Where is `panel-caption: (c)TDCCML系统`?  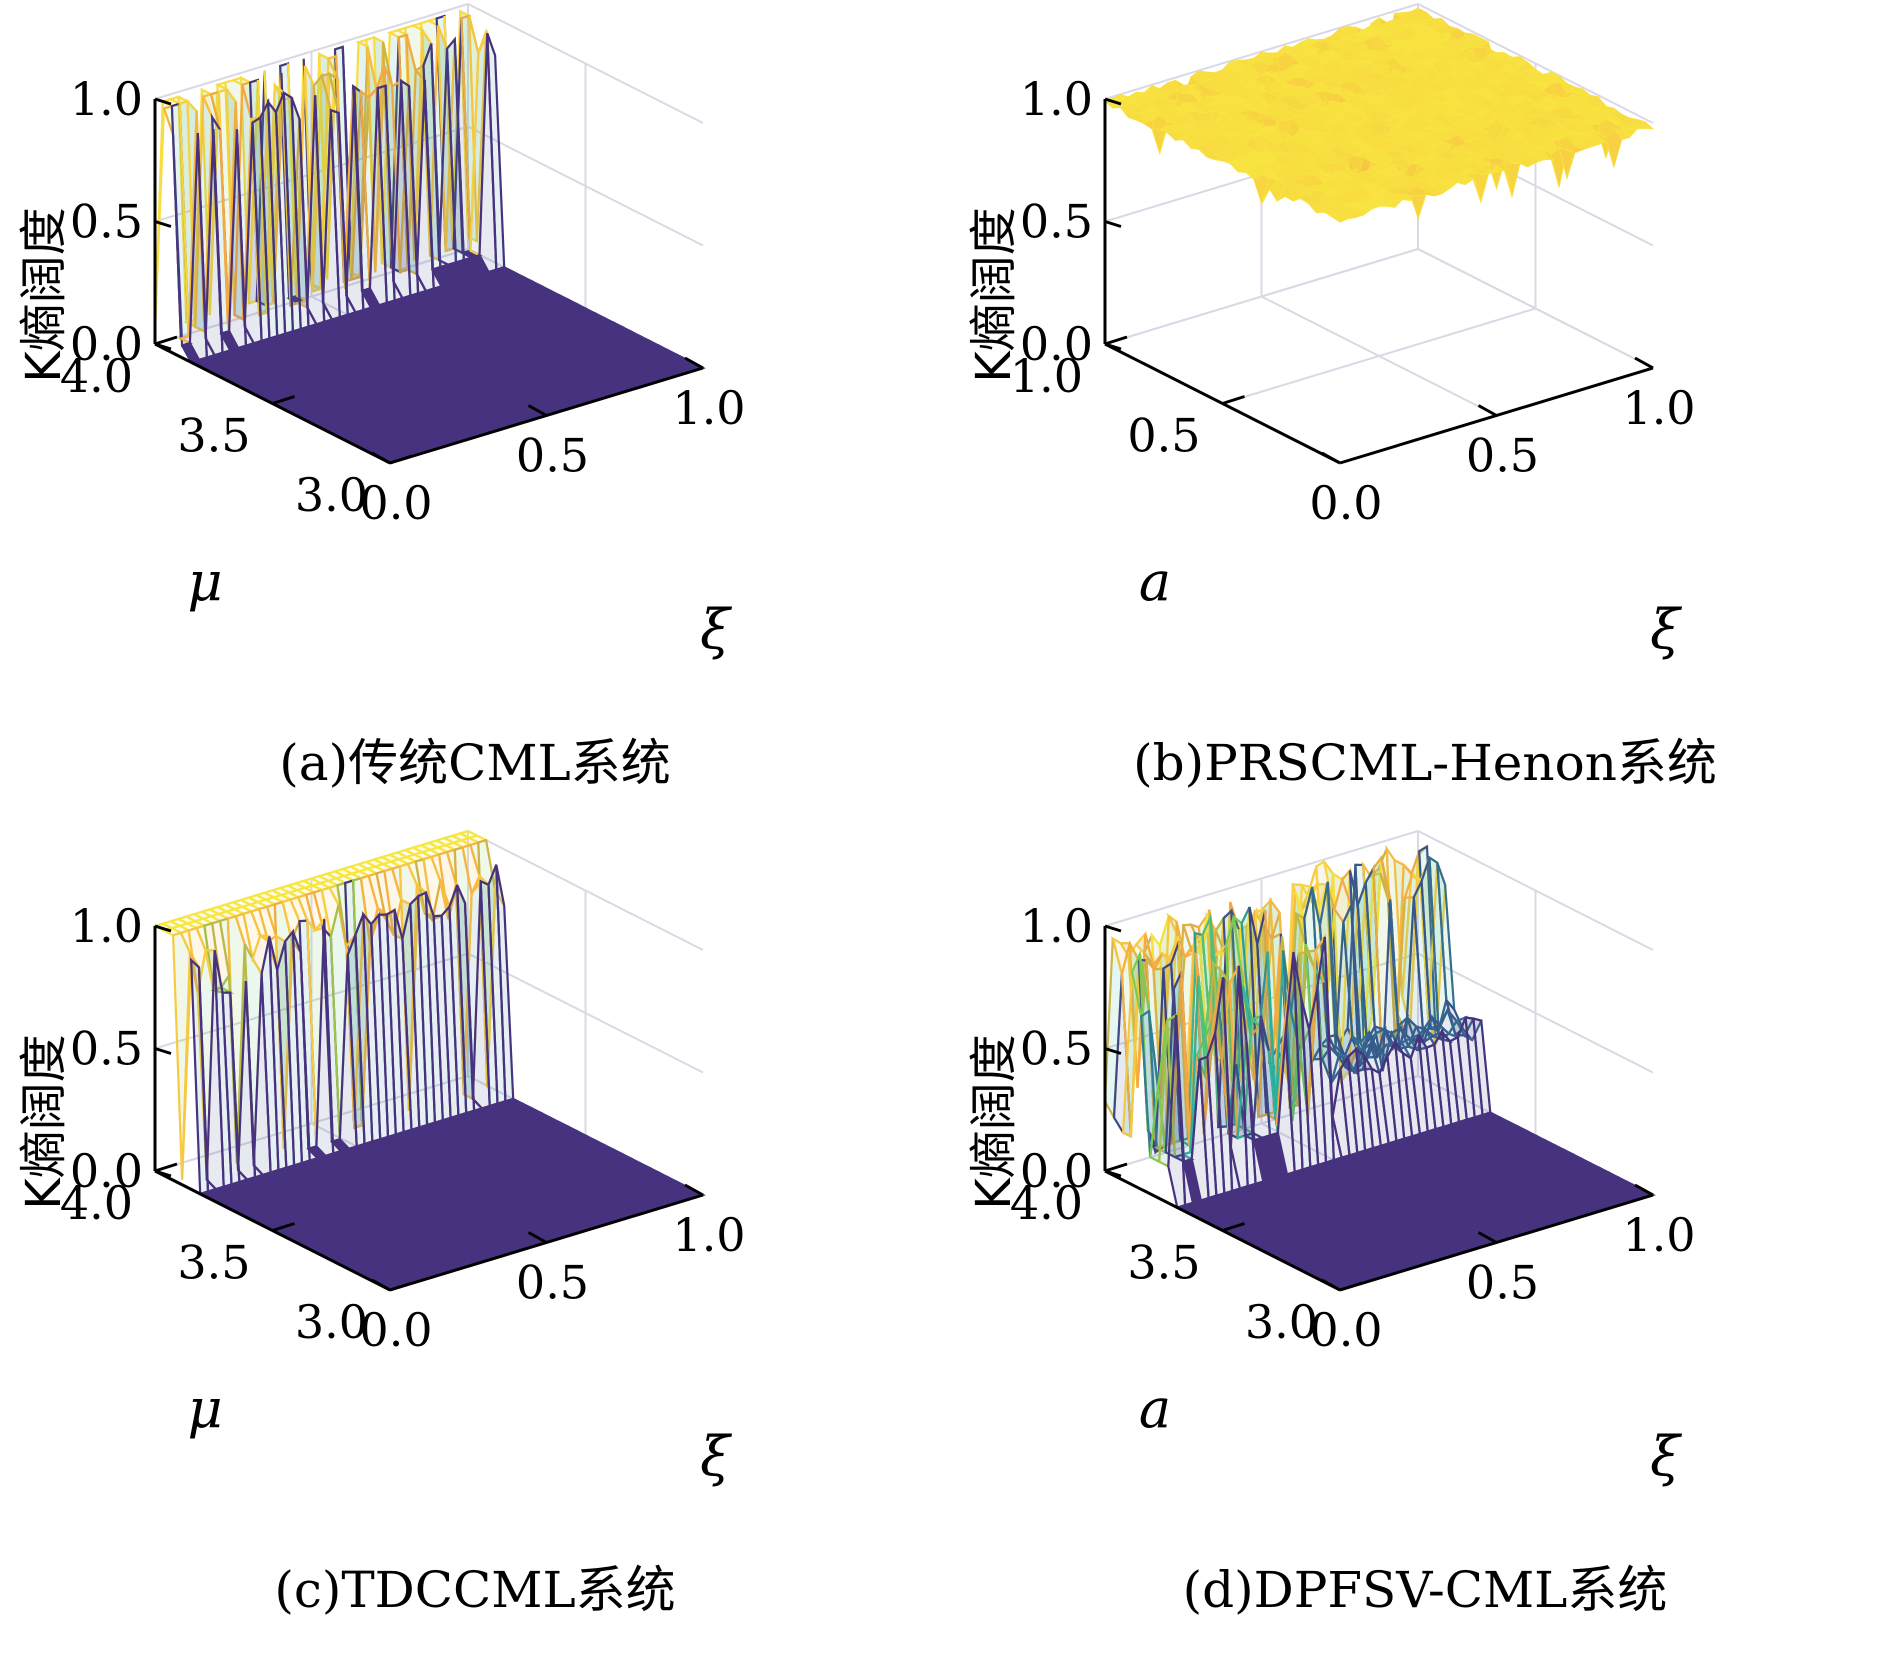 panel-caption: (c)TDCCML系统 is located at coordinates (474, 1590).